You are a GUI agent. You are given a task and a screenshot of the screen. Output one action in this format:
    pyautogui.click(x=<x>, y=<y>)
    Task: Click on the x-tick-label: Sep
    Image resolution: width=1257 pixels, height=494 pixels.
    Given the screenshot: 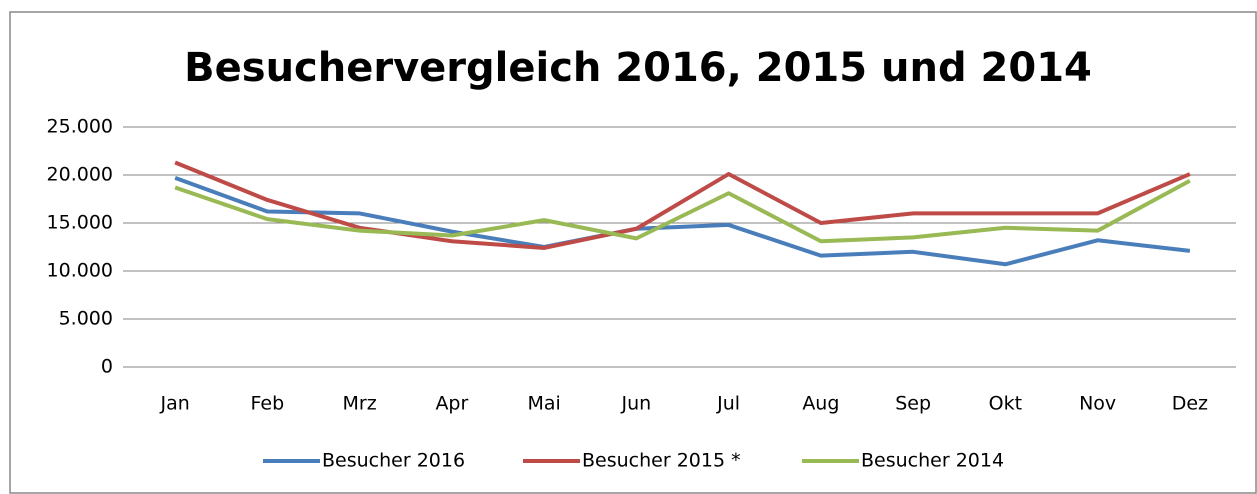 What is the action you would take?
    pyautogui.click(x=913, y=404)
    